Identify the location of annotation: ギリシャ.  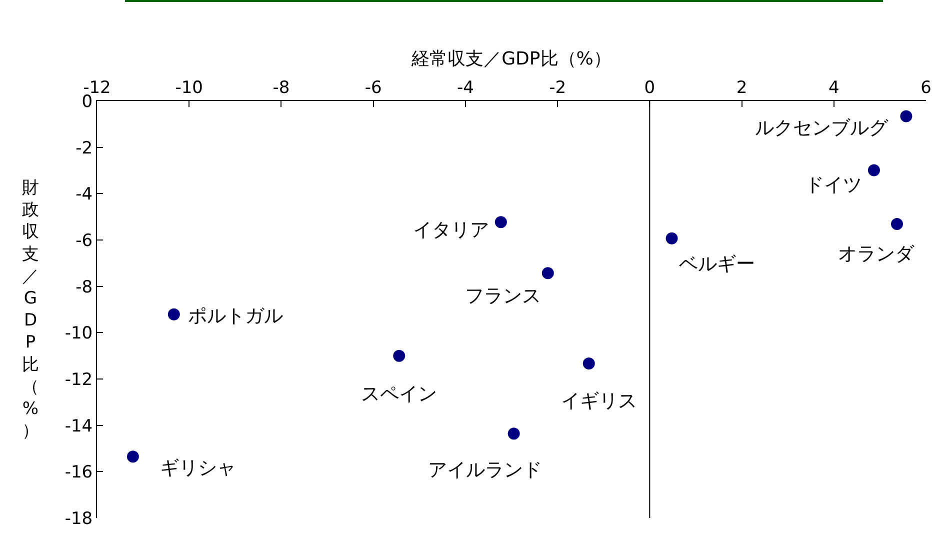
(198, 468).